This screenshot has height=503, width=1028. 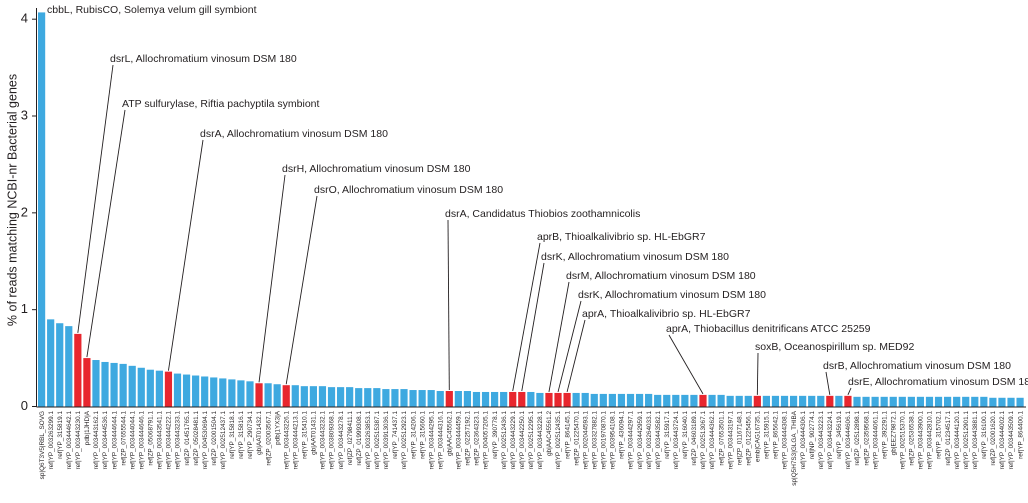 I want to click on x-tick-label: ref|YP_003444606.1, so click(x=848, y=440).